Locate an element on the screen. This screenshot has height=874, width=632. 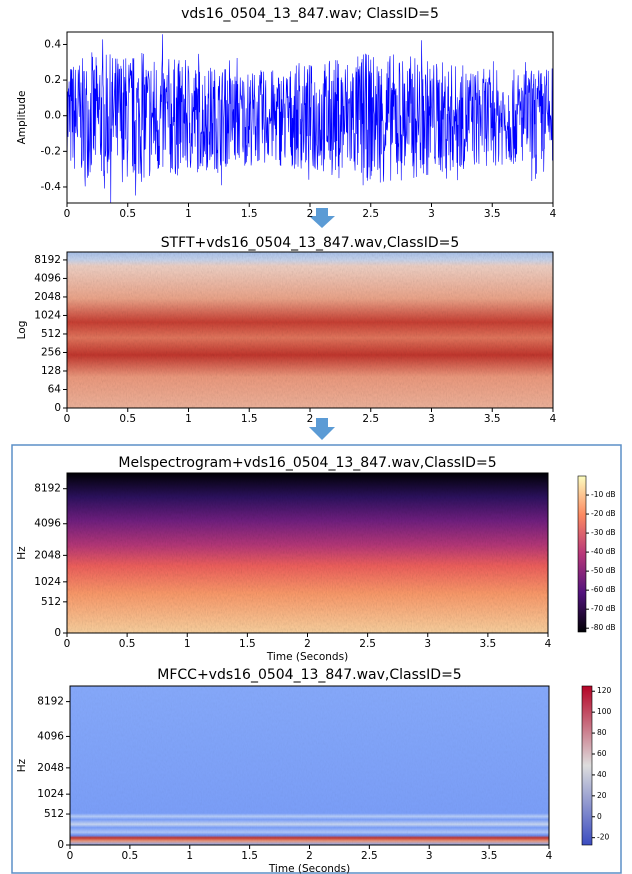
chart-title: vds16_0504_13_847.wav; ClassID=5 is located at coordinates (310, 14).